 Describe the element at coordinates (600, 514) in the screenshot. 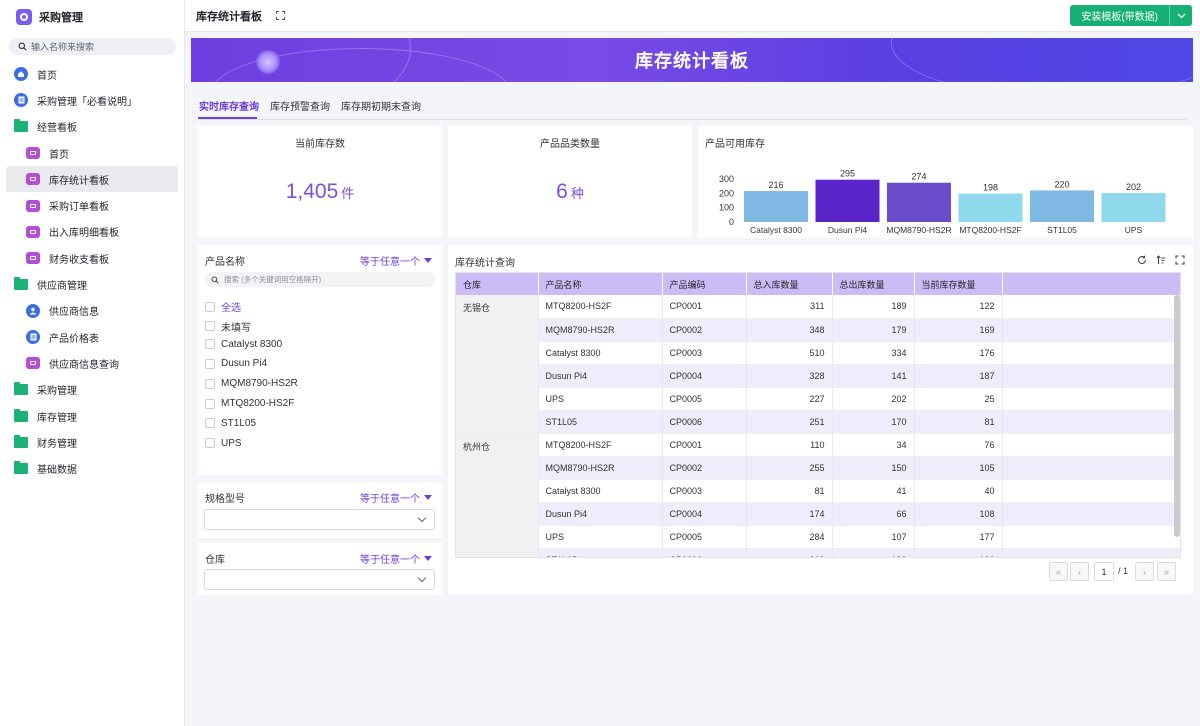

I see `table-cell: Dusun Pi4` at that location.